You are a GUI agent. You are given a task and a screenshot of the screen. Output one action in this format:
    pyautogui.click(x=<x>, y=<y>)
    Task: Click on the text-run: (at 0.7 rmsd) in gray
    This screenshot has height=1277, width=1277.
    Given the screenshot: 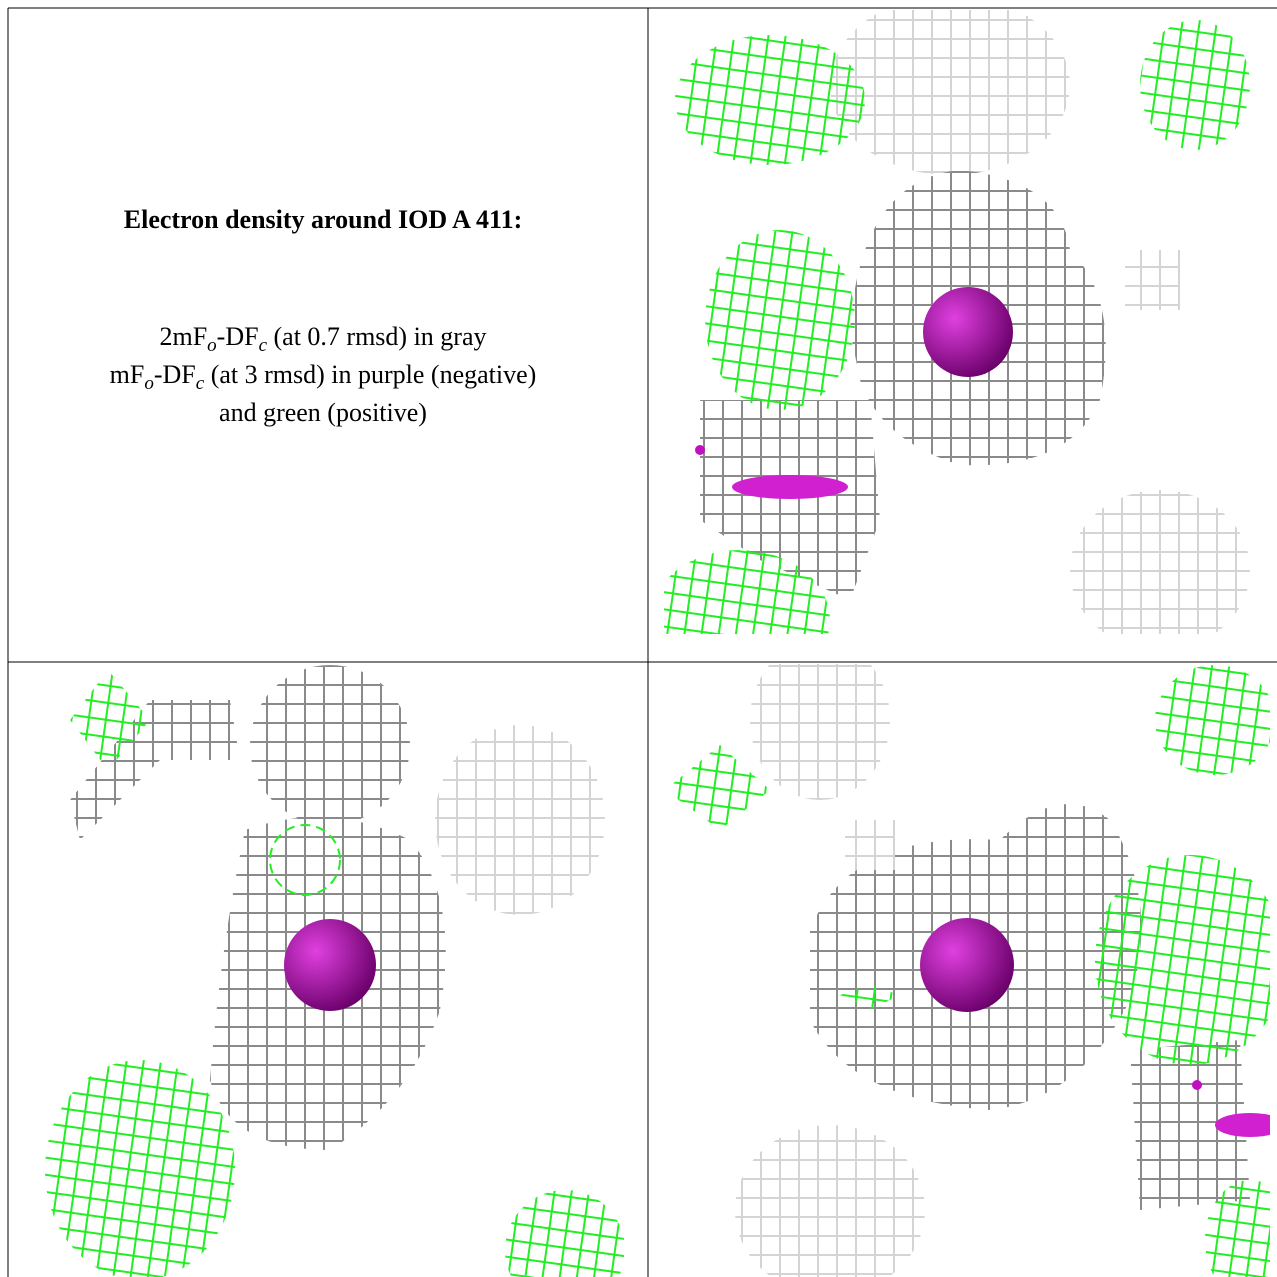 What is the action you would take?
    pyautogui.click(x=377, y=336)
    